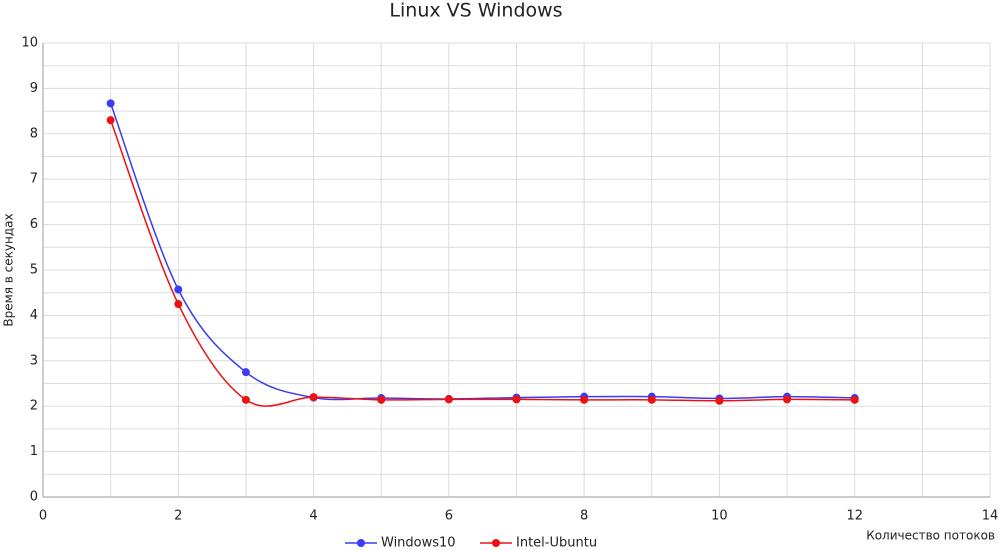  Describe the element at coordinates (34, 406) in the screenshot. I see `y-tick-label: 2` at that location.